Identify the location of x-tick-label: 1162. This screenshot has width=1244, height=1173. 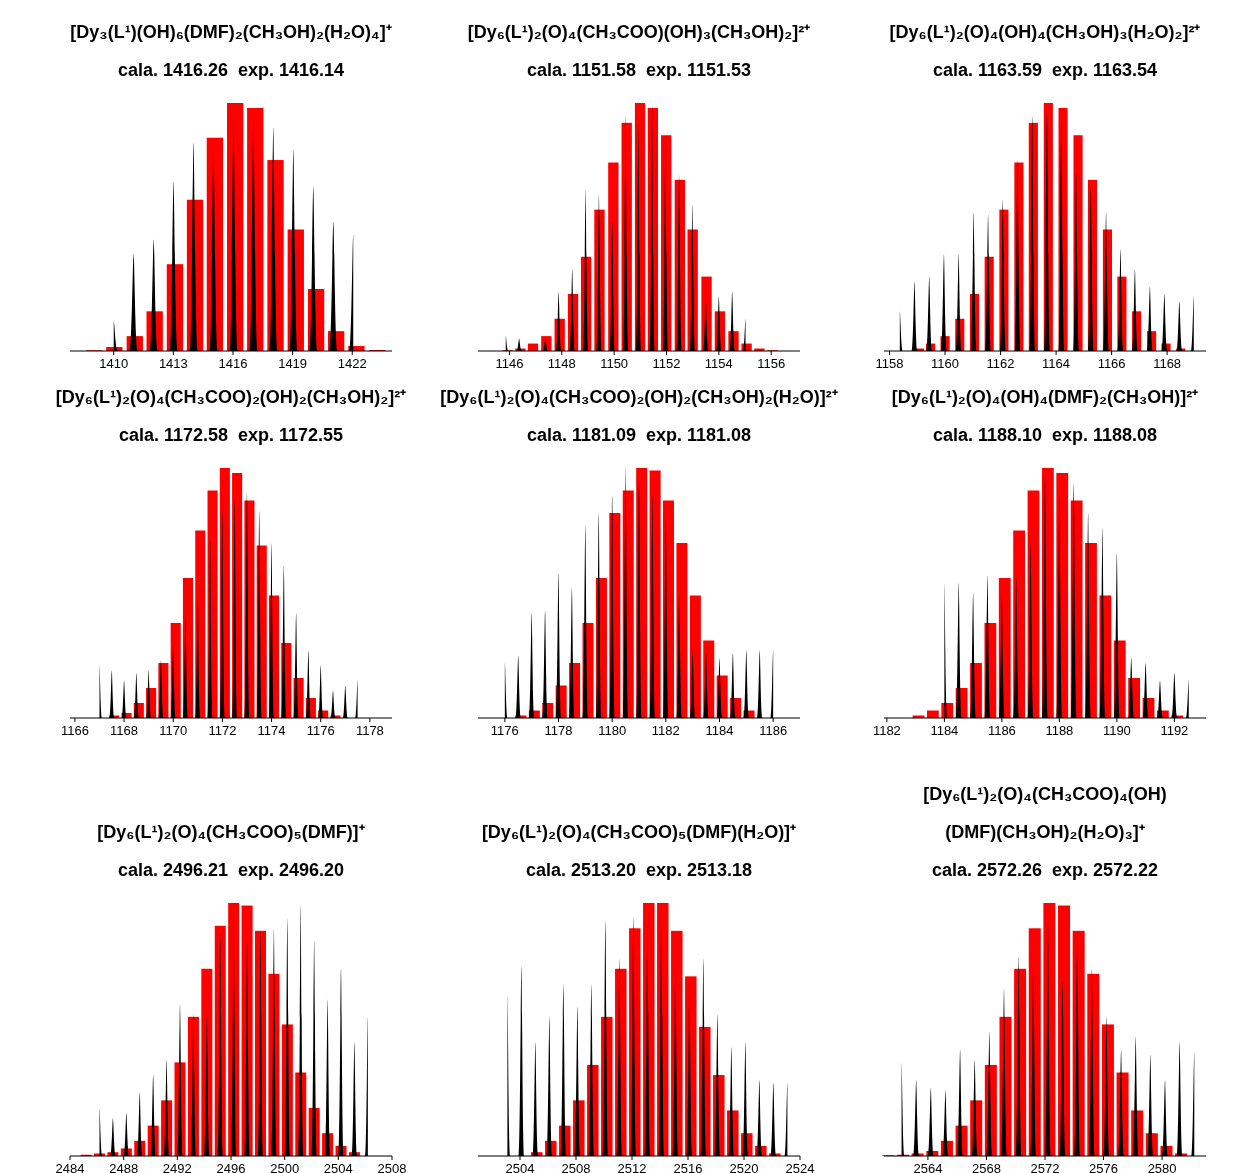
(1000, 363).